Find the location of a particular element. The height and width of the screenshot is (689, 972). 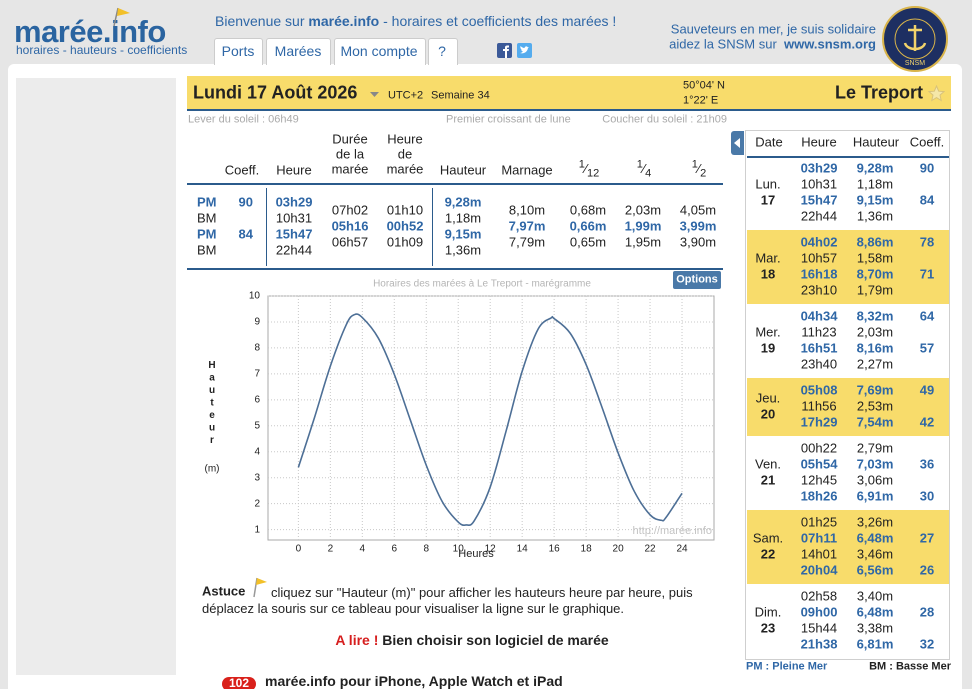

week-coef: 26 is located at coordinates (927, 570).